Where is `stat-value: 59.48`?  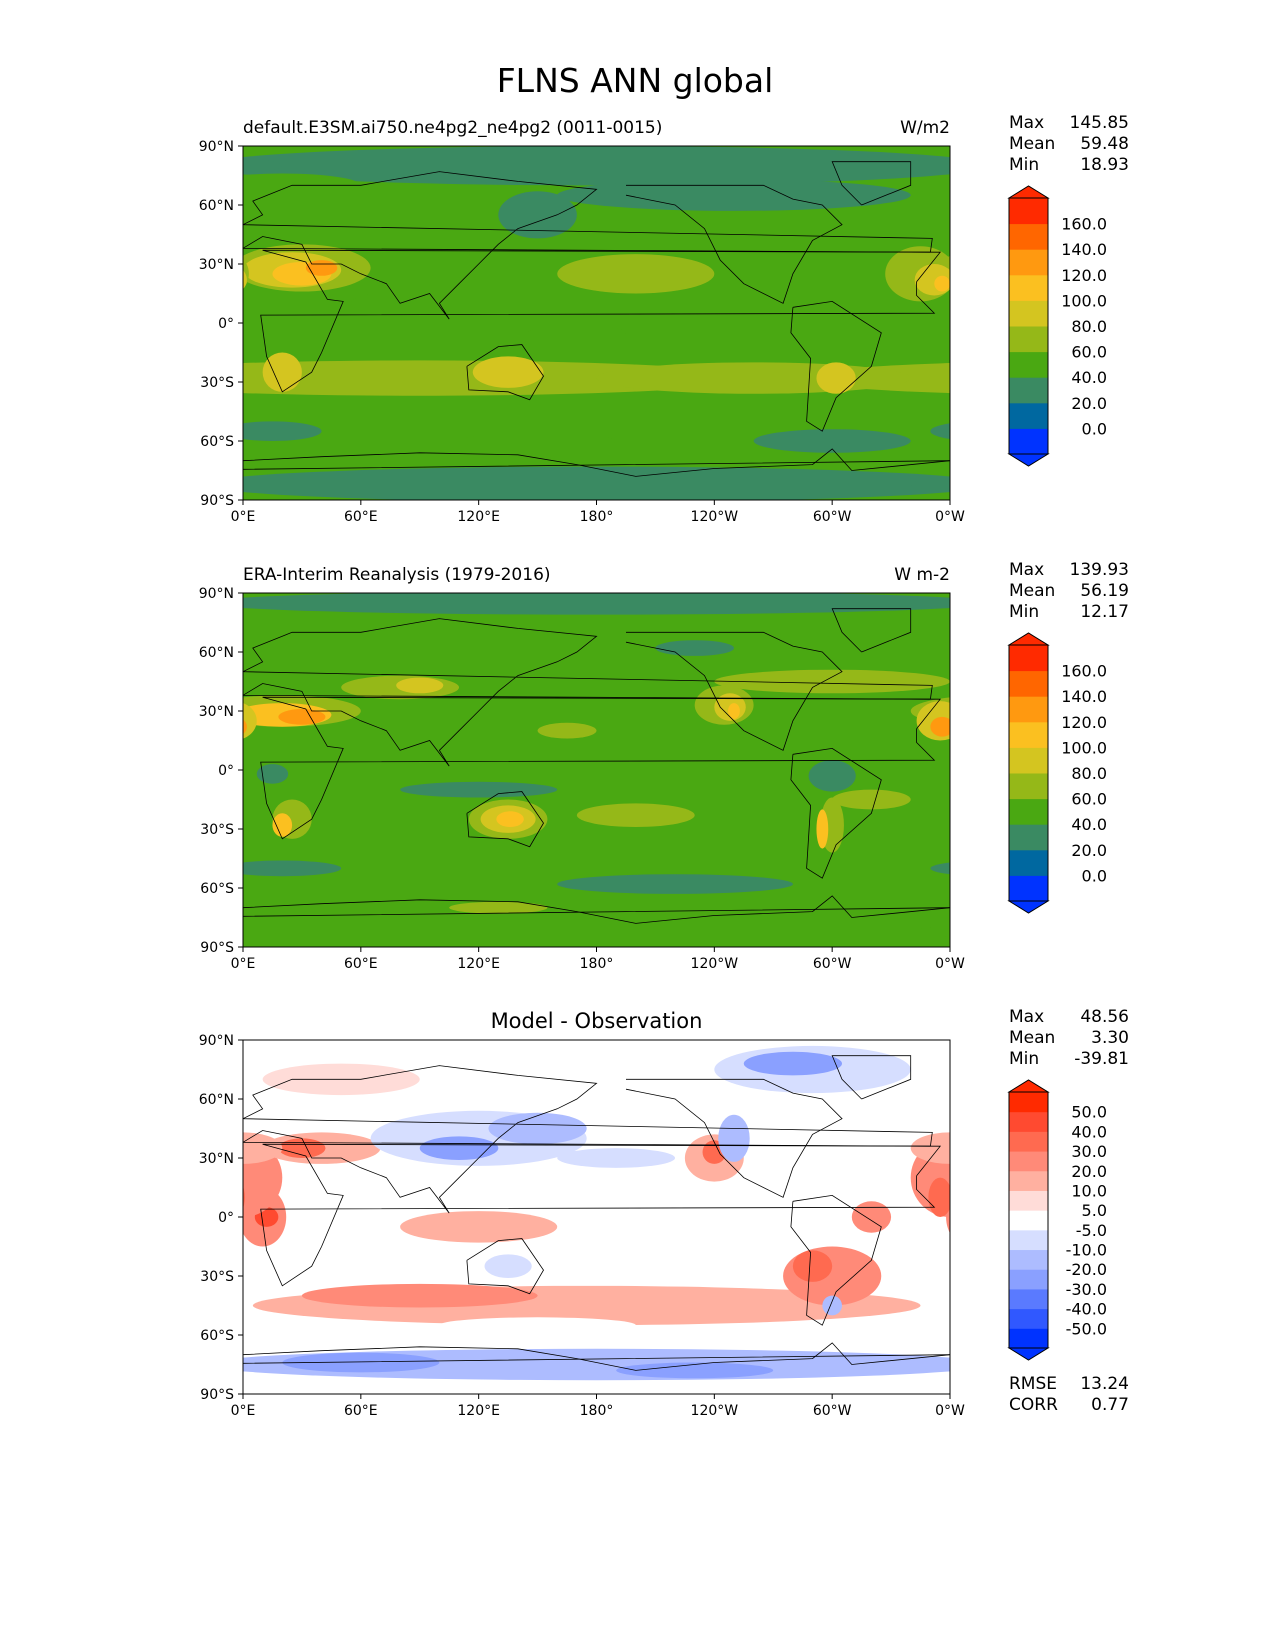 stat-value: 59.48 is located at coordinates (1104, 144).